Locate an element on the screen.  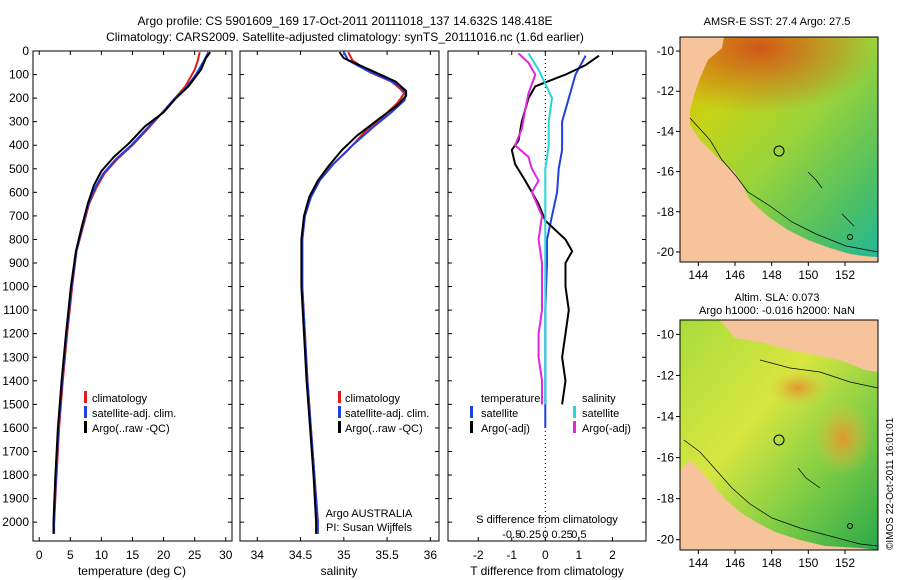
y-tick-label: 700 is located at coordinates (19, 216).